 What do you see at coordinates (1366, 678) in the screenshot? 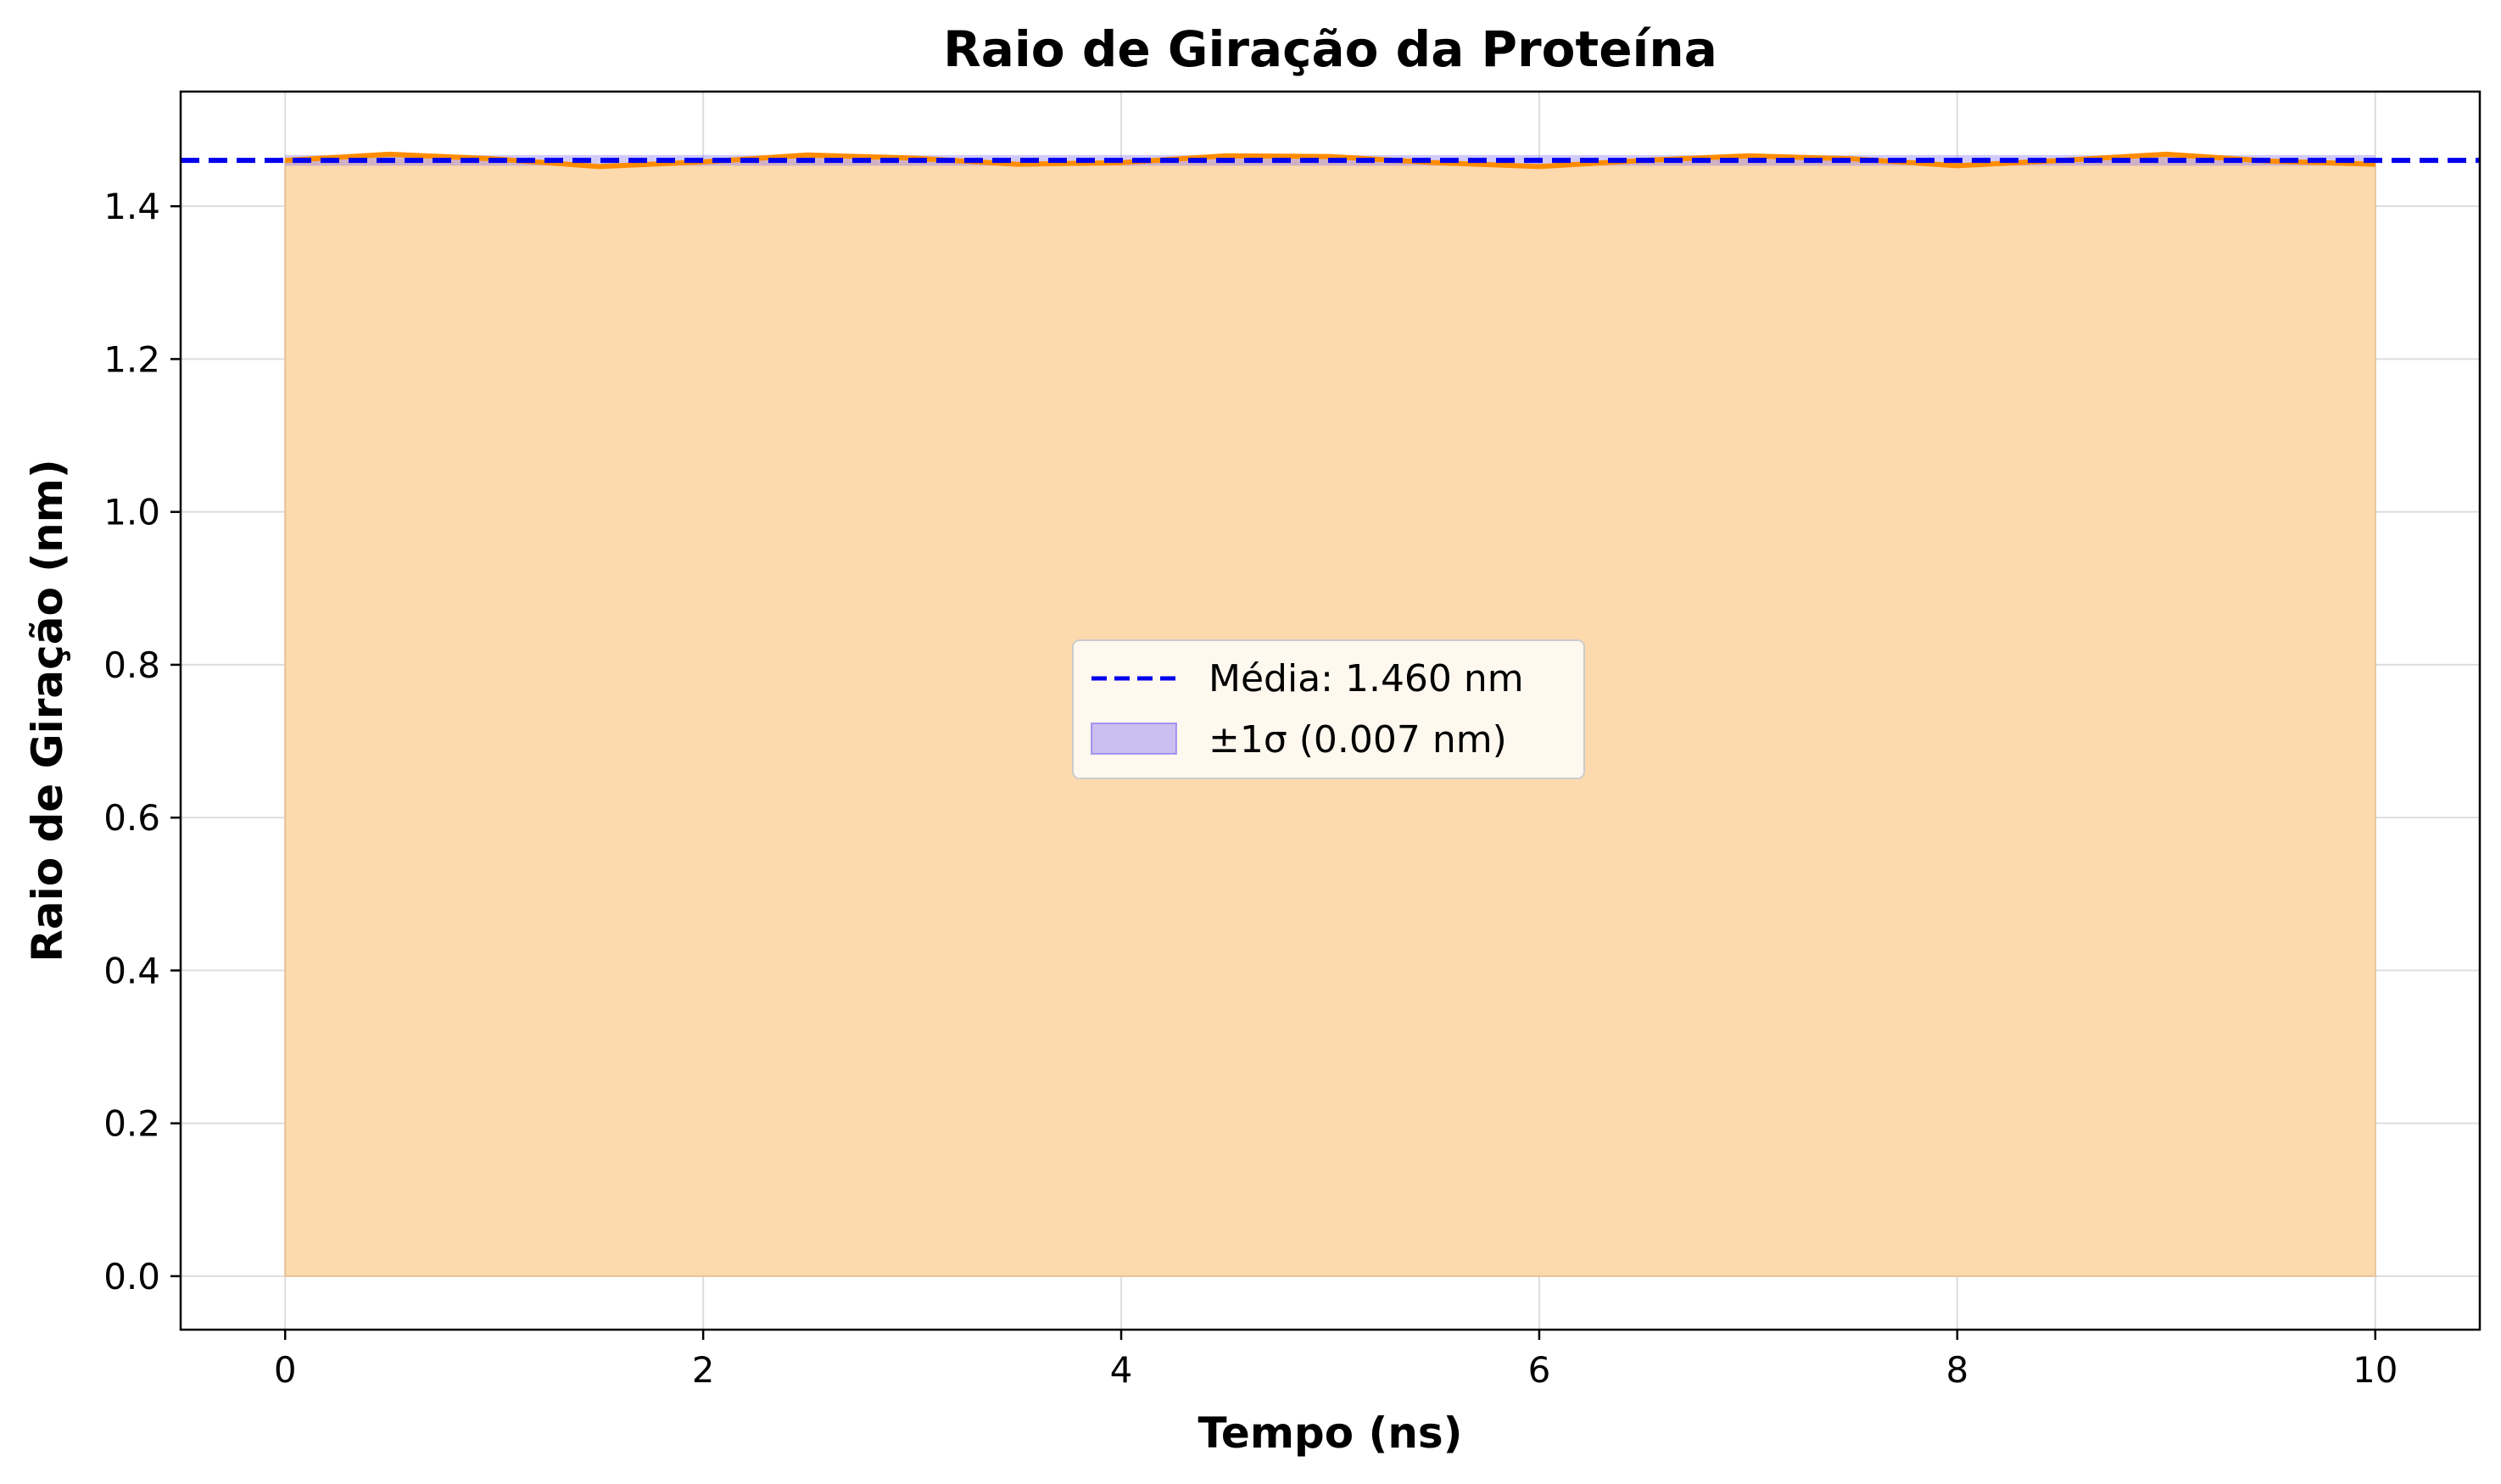
I see `legend-mean-label: Média: 1.460 nm` at bounding box center [1366, 678].